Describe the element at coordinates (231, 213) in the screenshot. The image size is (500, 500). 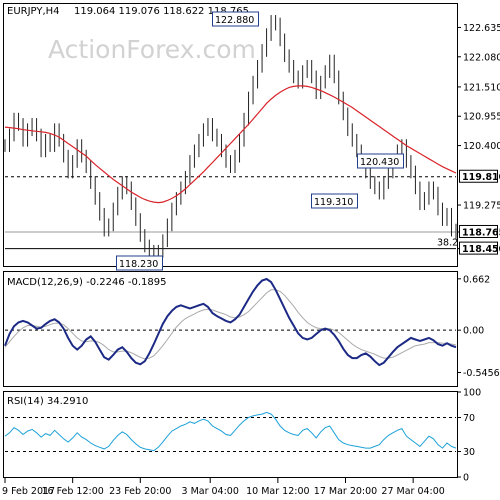
I see `price-grid: 38.2` at that location.